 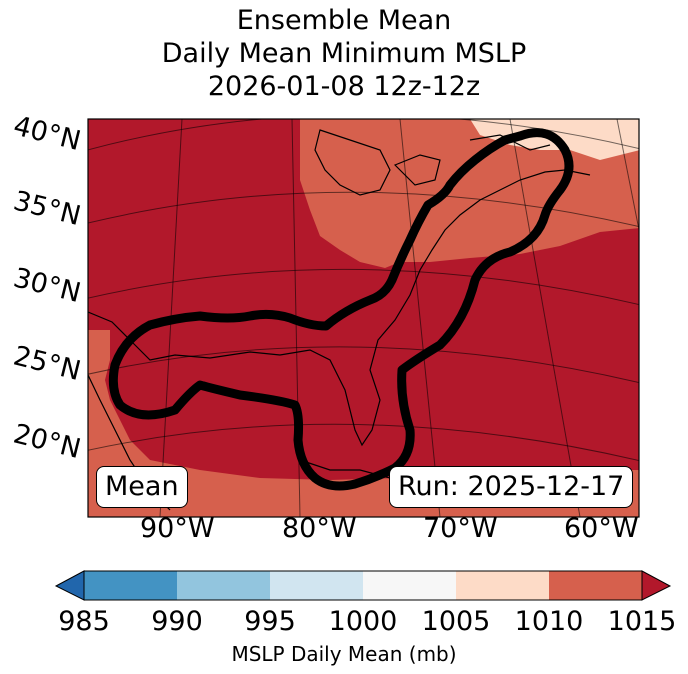 What do you see at coordinates (344, 86) in the screenshot?
I see `title-line-3: 2026-01-08 12z-12z` at bounding box center [344, 86].